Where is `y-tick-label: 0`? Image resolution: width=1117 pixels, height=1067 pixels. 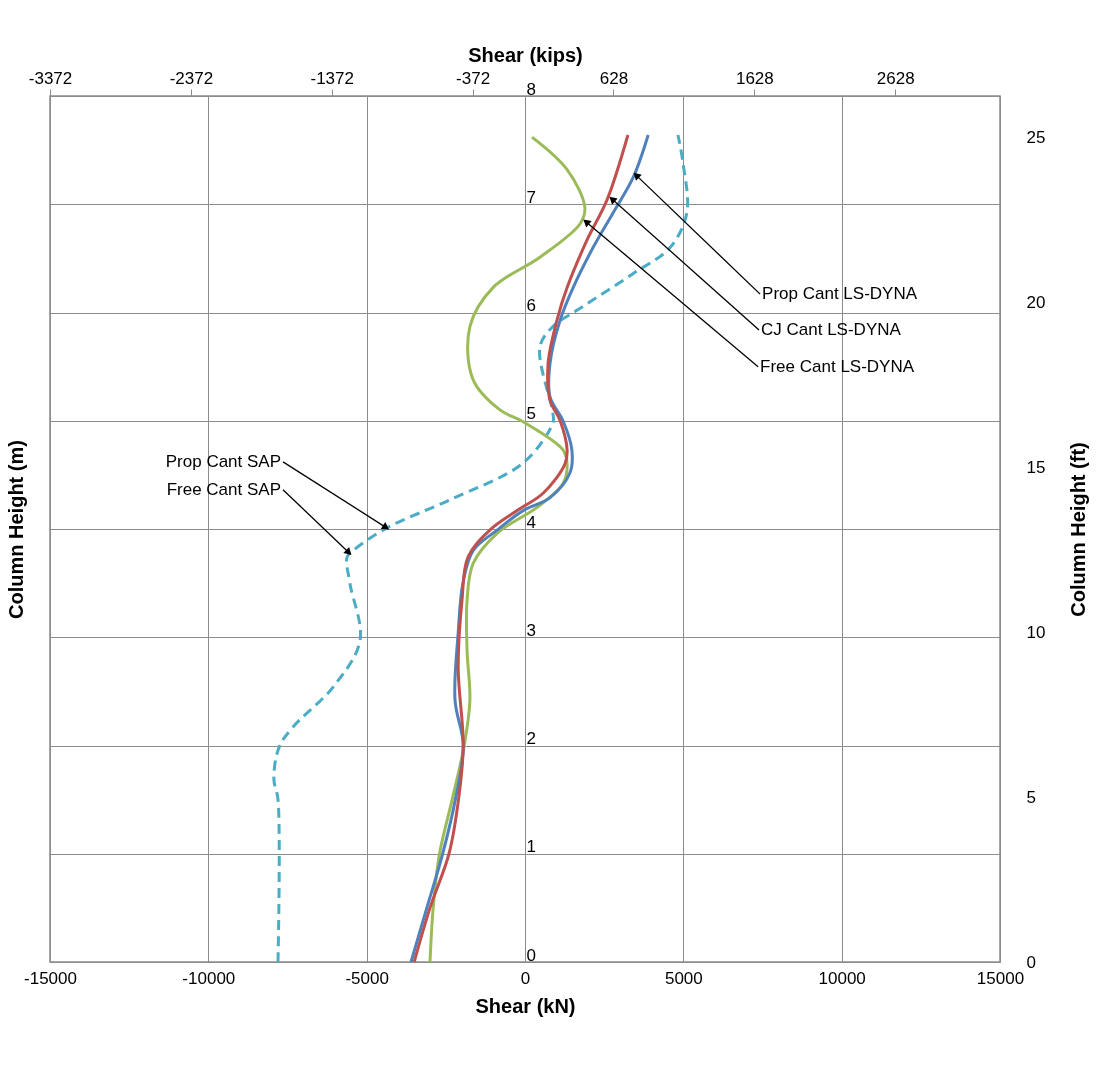 y-tick-label: 0 is located at coordinates (531, 955).